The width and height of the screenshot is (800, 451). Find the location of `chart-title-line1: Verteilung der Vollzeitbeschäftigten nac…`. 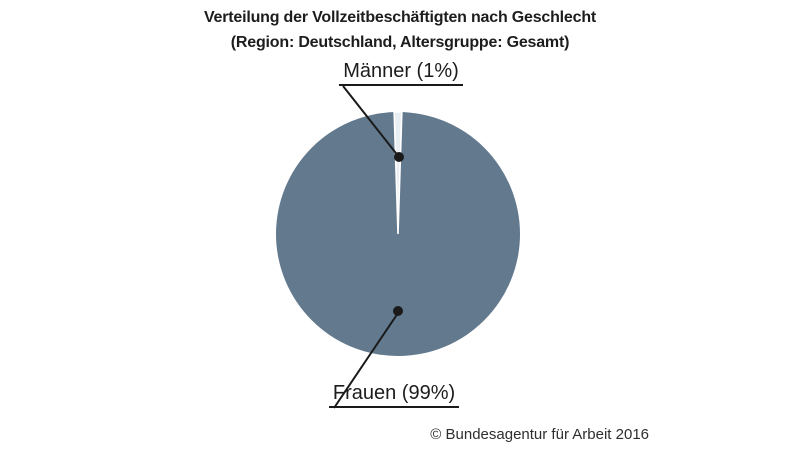

chart-title-line1: Verteilung der Vollzeitbeschäftigten nac… is located at coordinates (400, 17).